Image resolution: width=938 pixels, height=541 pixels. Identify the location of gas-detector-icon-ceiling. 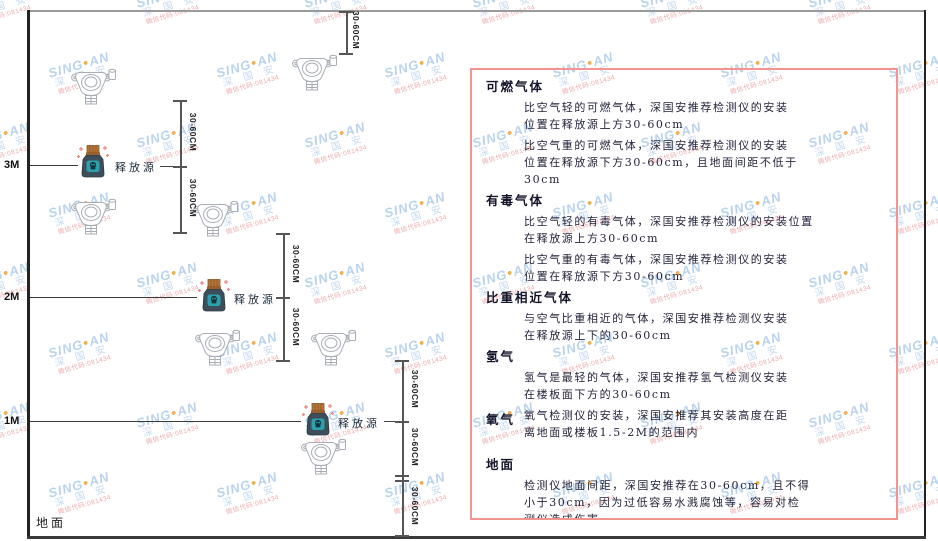
(314, 72).